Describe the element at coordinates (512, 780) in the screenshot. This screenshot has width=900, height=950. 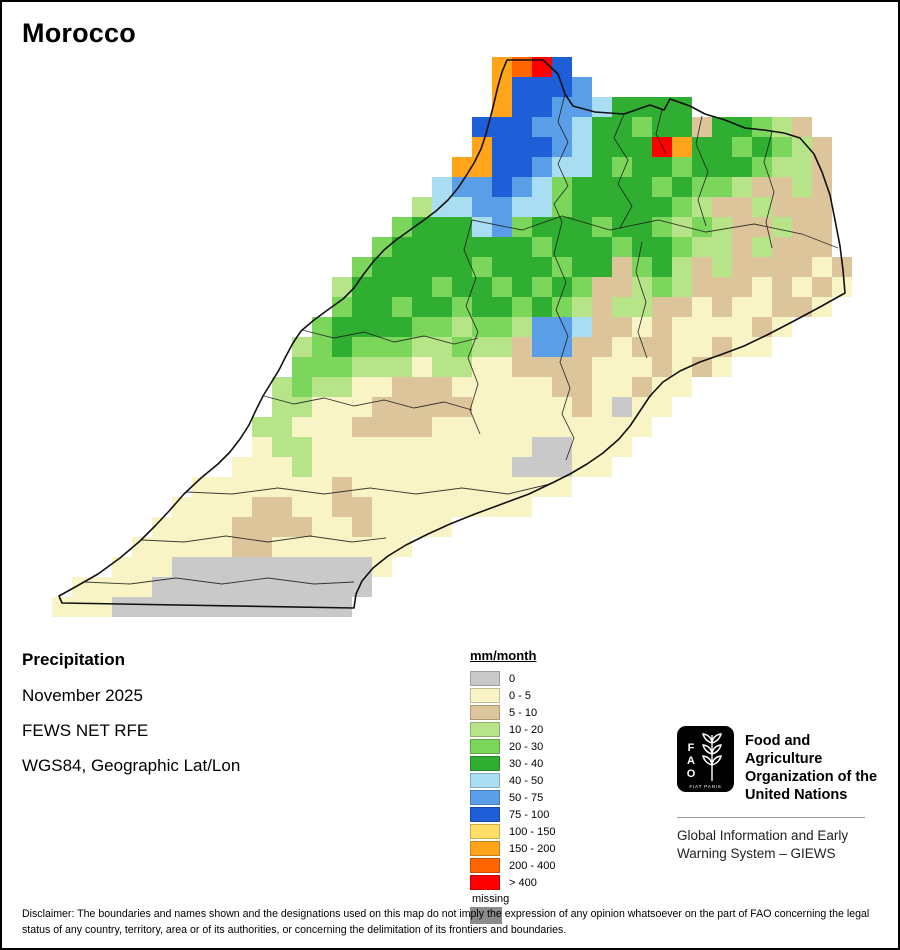
I see `legend-entry: 40 - 50` at that location.